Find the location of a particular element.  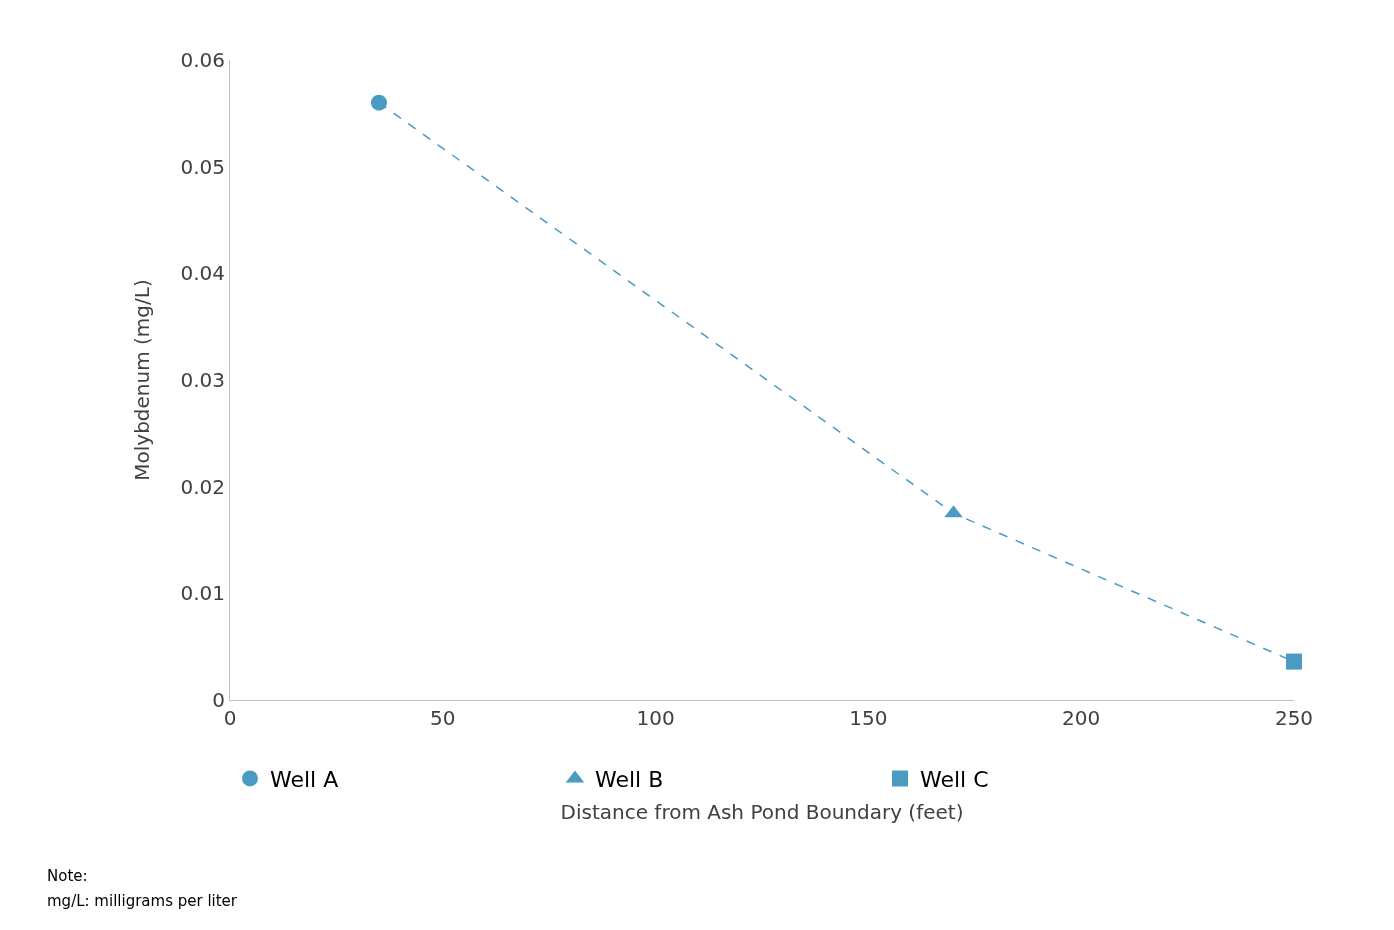

y-axis-title: Molybdenum (mg/L) is located at coordinates (141, 380).